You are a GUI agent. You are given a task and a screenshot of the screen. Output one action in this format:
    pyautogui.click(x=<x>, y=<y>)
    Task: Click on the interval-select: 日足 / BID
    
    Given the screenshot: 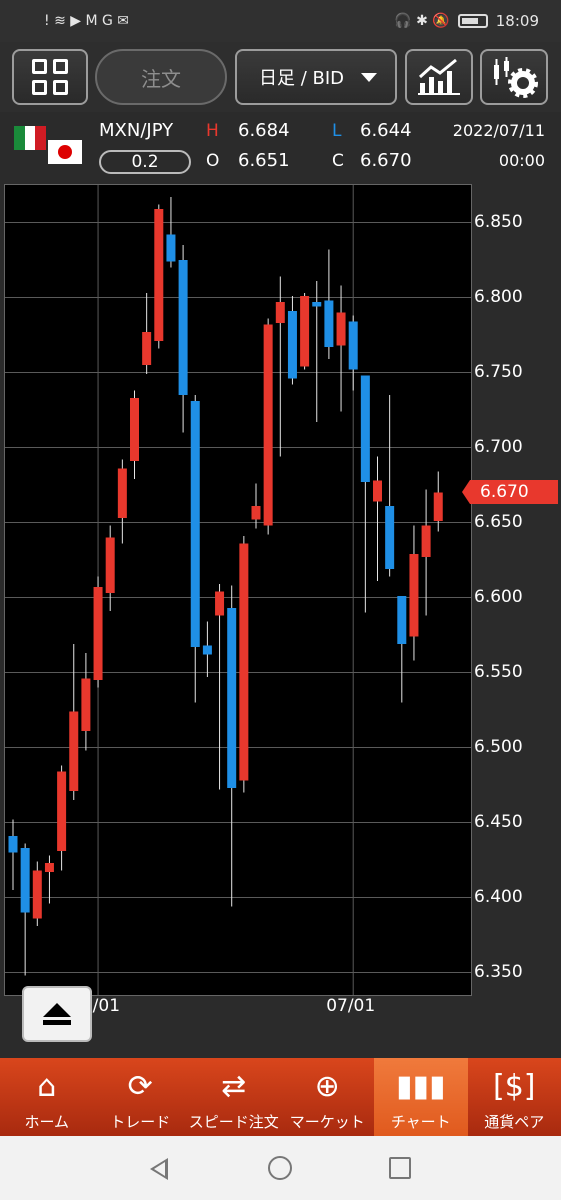 What is the action you would take?
    pyautogui.click(x=316, y=77)
    